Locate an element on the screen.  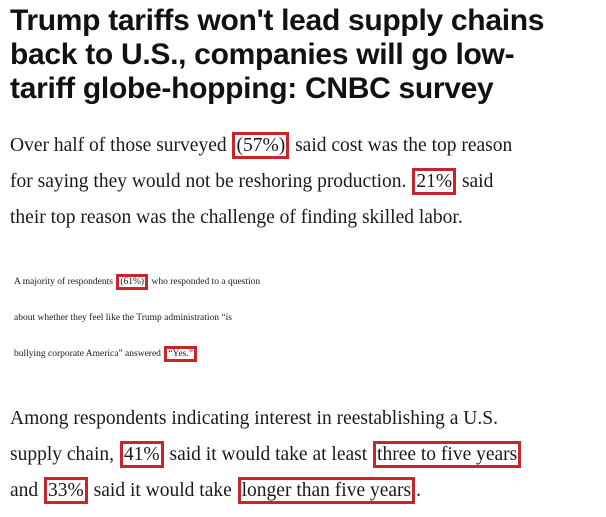
headline-line-1: Trump tariffs won't lead supply chains is located at coordinates (277, 20).